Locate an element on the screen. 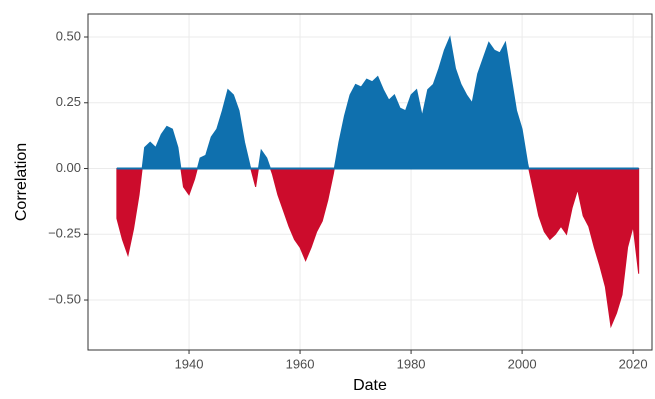  x-tick-label: 1960 is located at coordinates (300, 363).